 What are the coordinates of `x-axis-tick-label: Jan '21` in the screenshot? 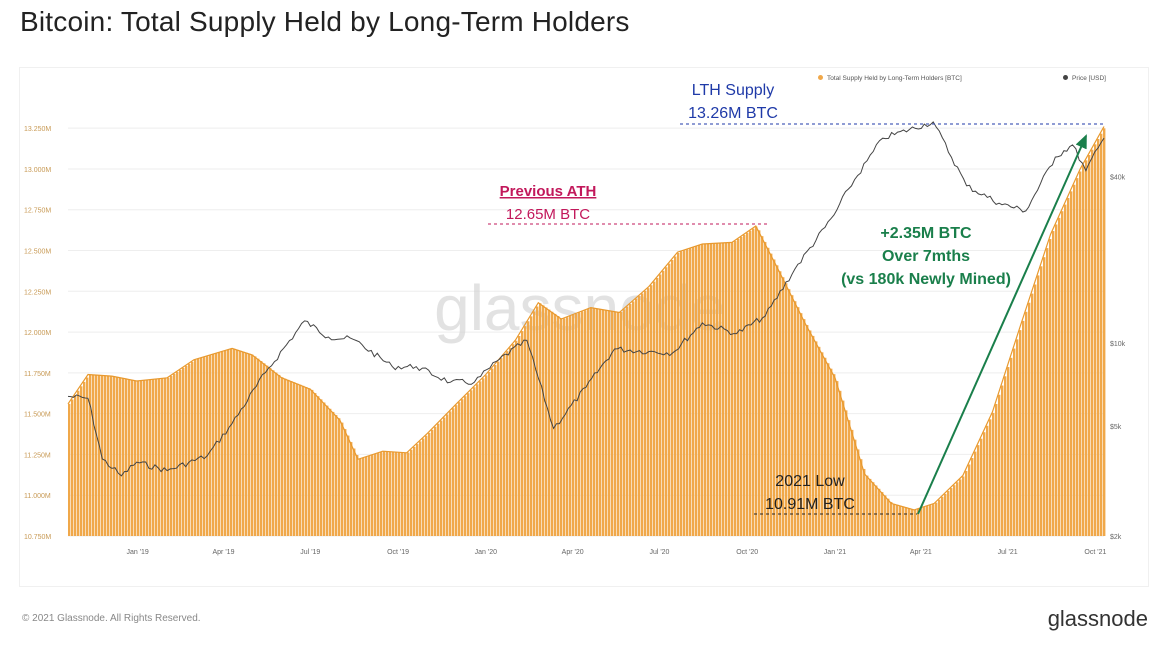 It's located at (835, 552).